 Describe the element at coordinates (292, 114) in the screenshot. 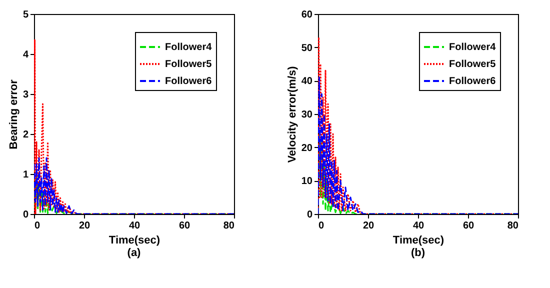

I see `y-axis-title: Velocity error(m/s)` at that location.